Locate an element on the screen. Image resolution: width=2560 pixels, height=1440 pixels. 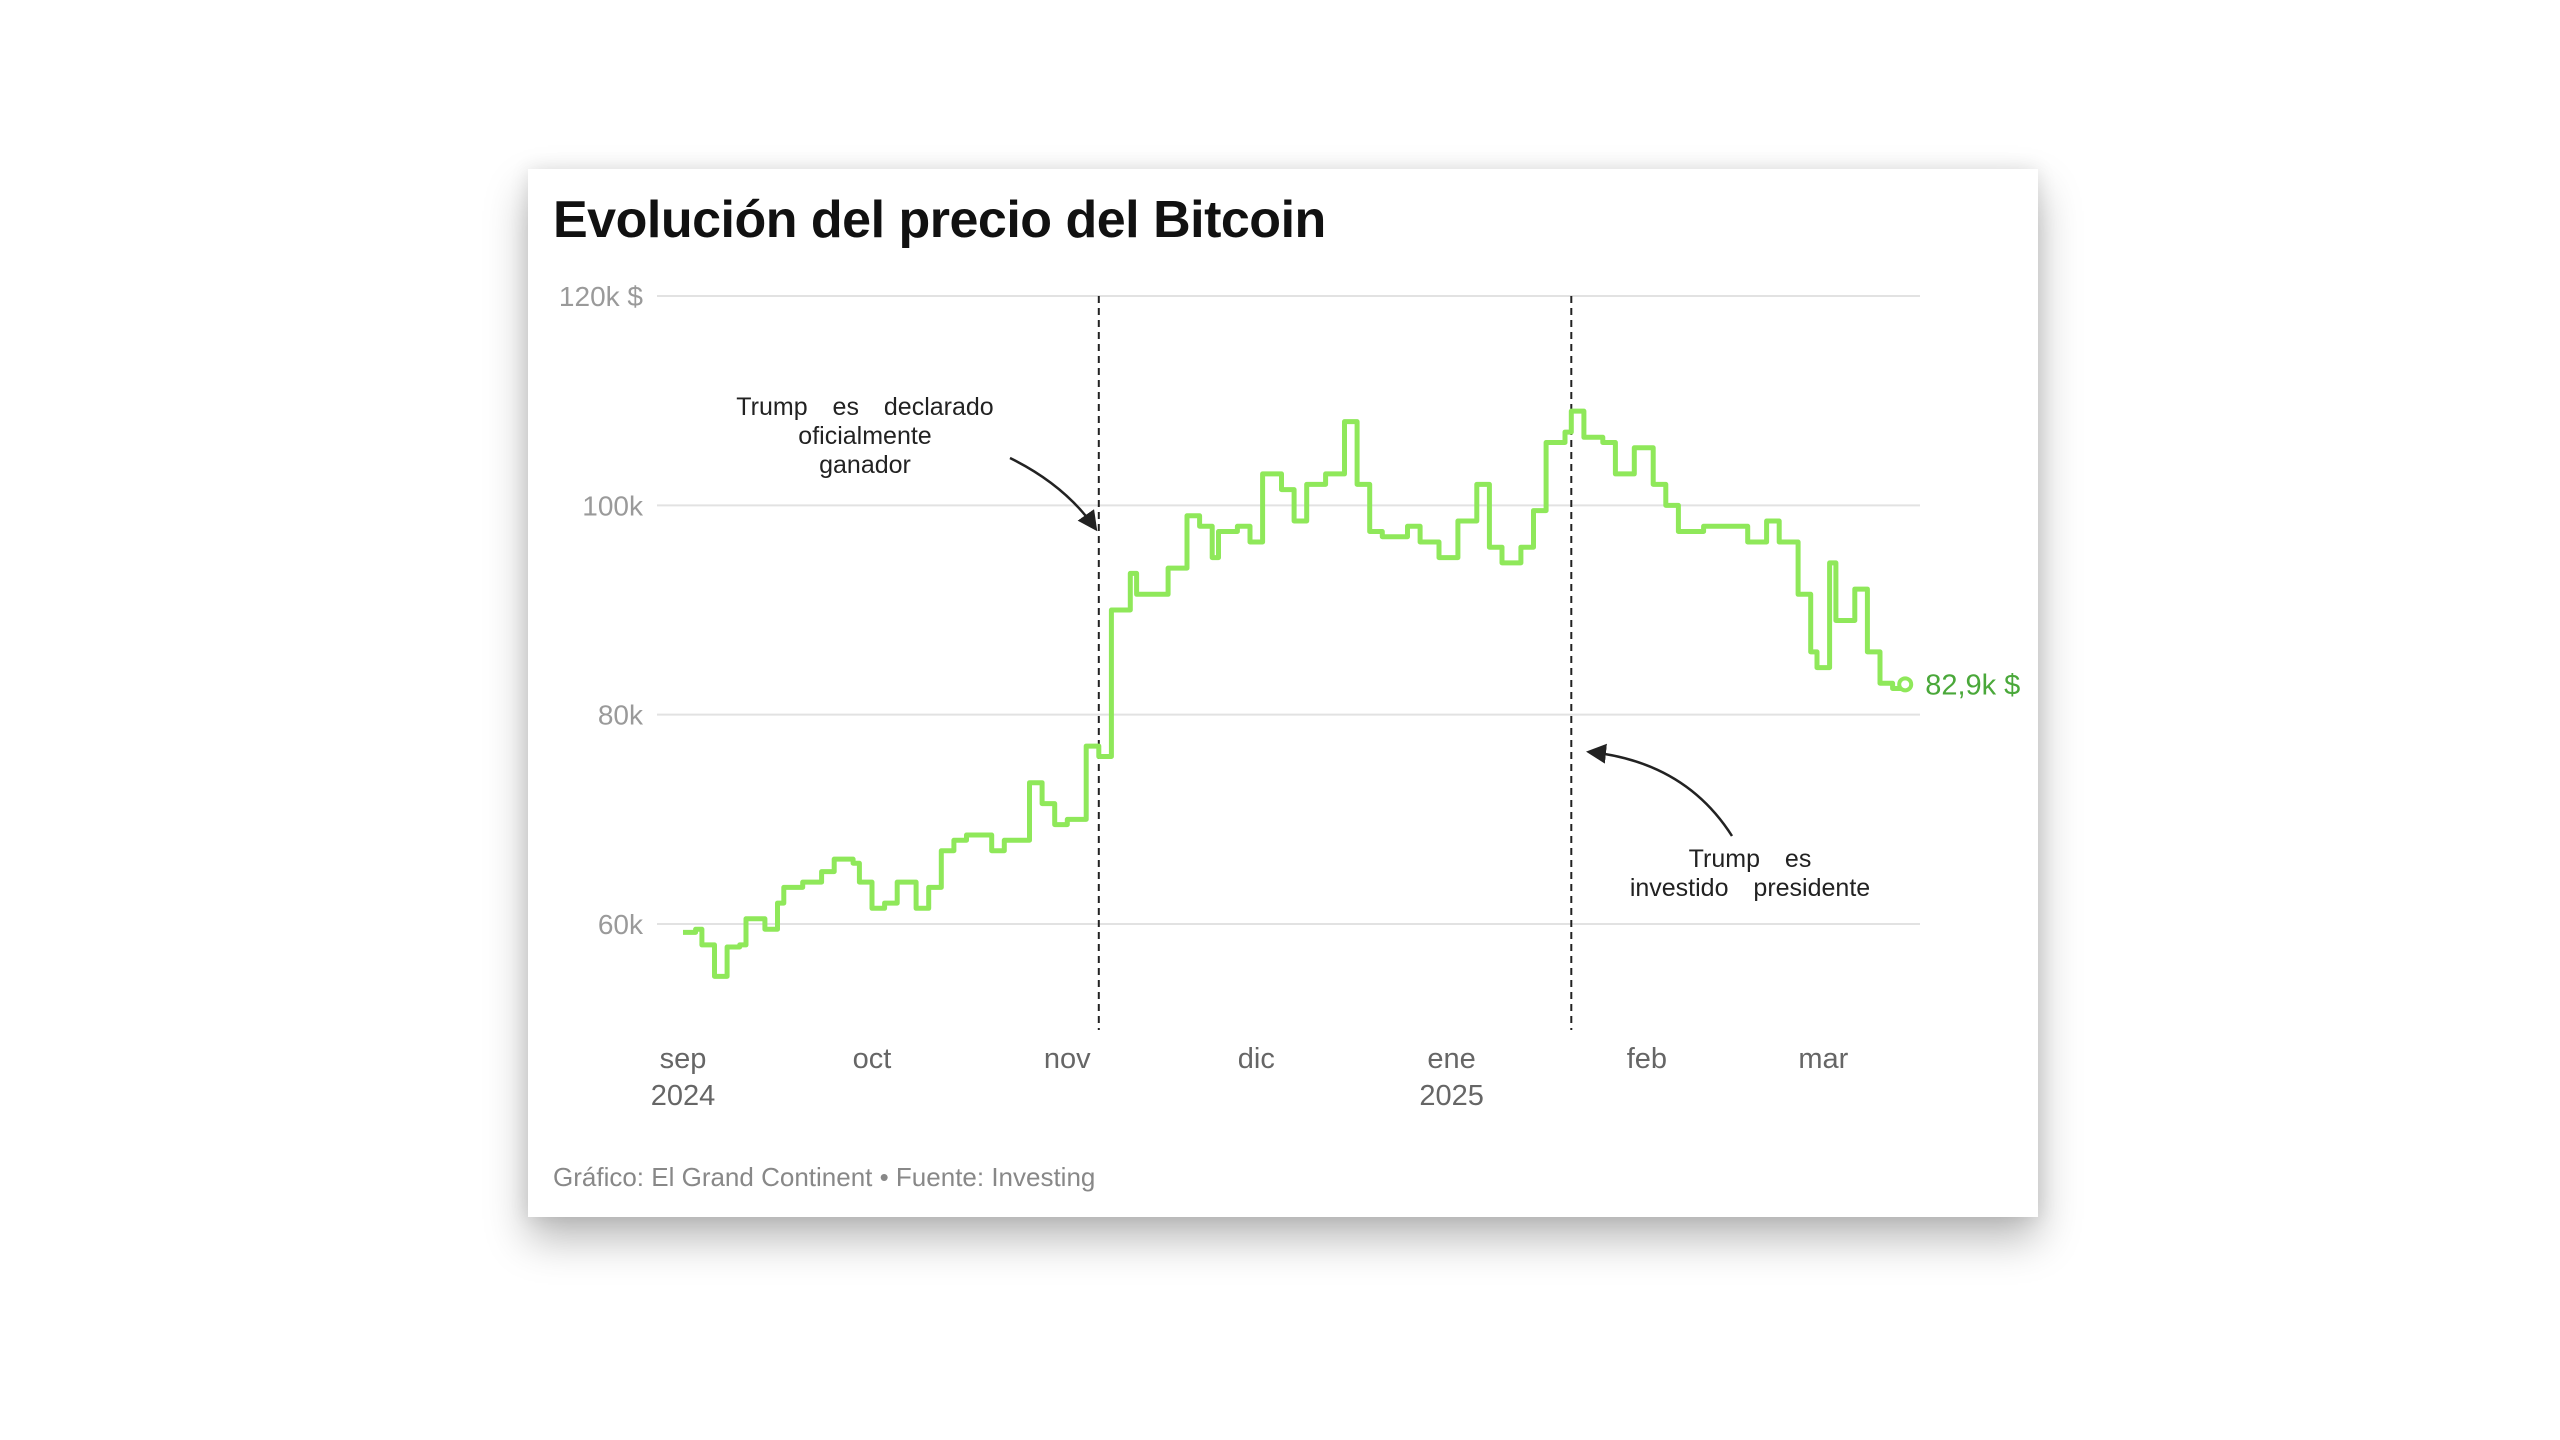
x-tick-year: 2025 is located at coordinates (1451, 1096).